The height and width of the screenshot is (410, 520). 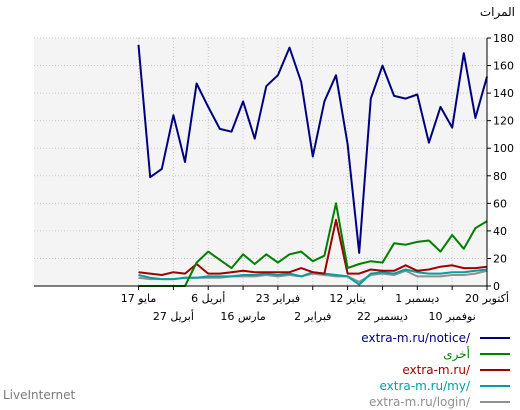 What do you see at coordinates (503, 148) in the screenshot?
I see `y-tick-label: 100` at bounding box center [503, 148].